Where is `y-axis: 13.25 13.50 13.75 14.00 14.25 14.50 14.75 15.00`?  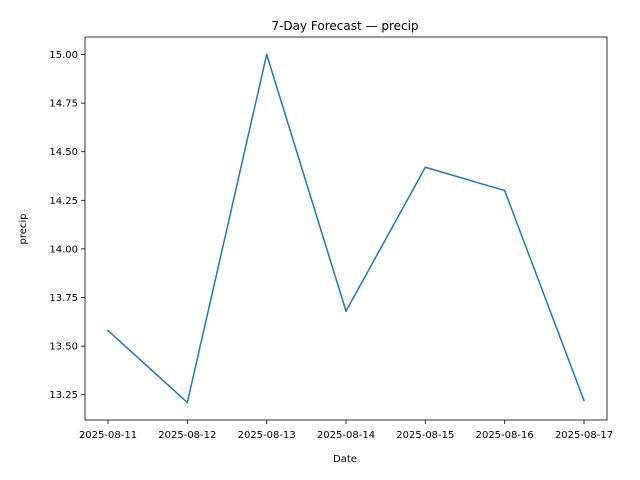 y-axis: 13.25 13.50 13.75 14.00 14.25 14.50 14.75 15.00 is located at coordinates (67, 225).